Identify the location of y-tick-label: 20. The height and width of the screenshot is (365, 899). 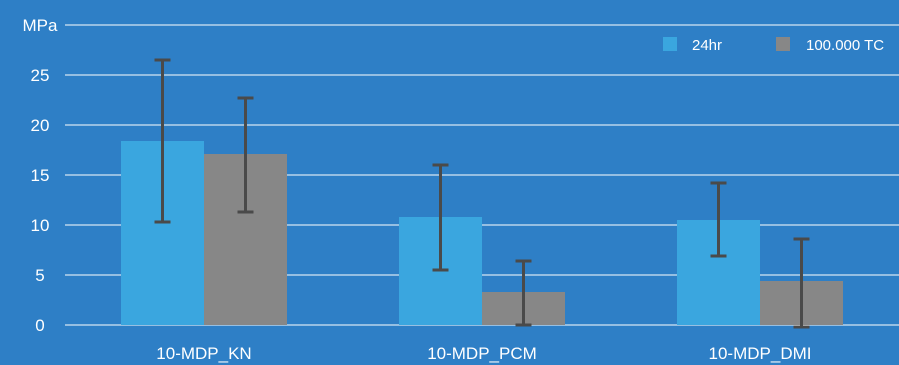
(40, 125).